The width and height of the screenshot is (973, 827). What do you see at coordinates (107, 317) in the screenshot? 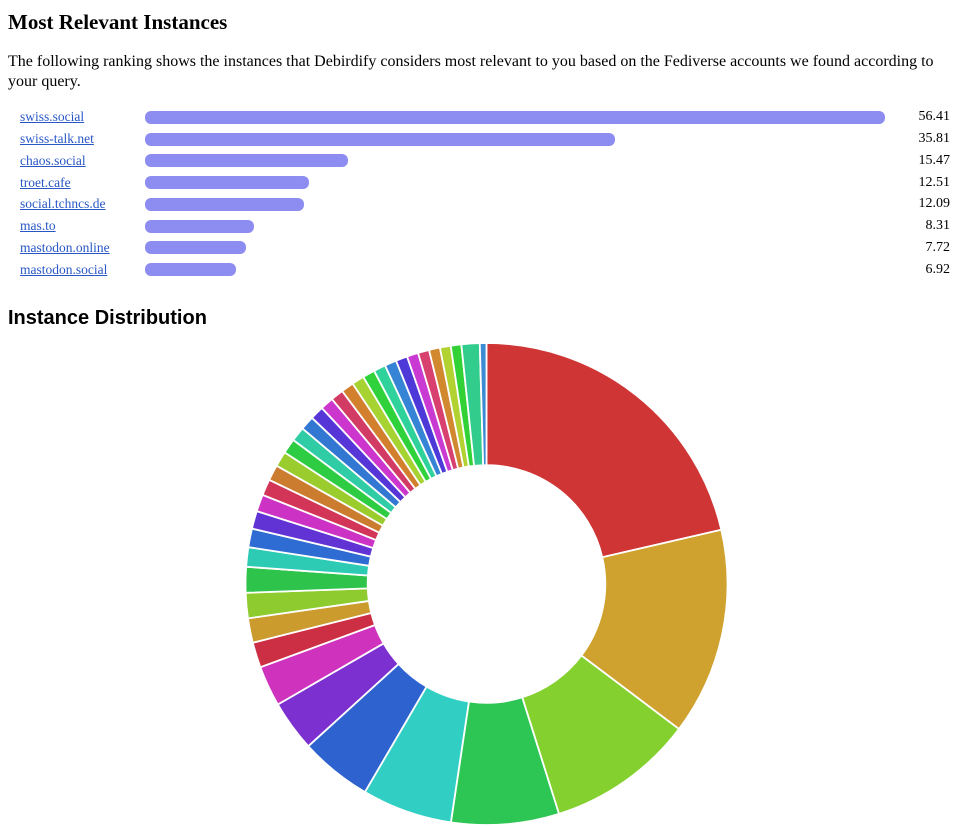
I see `distribution-heading: Instance Distribution` at bounding box center [107, 317].